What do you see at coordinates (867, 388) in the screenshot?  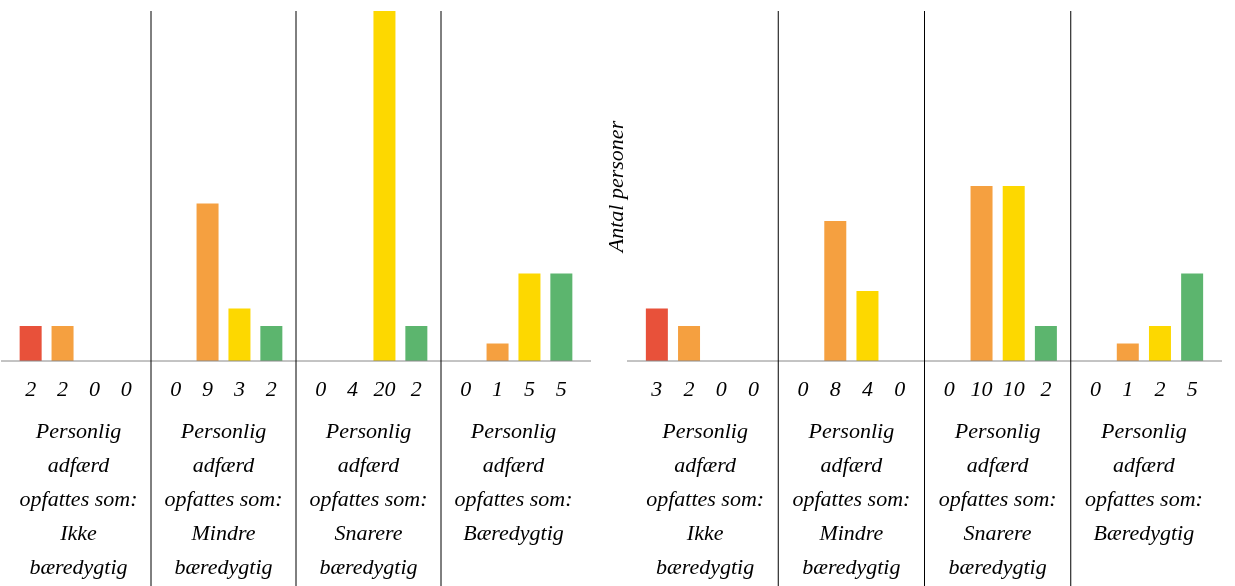 I see `data-label: 4` at bounding box center [867, 388].